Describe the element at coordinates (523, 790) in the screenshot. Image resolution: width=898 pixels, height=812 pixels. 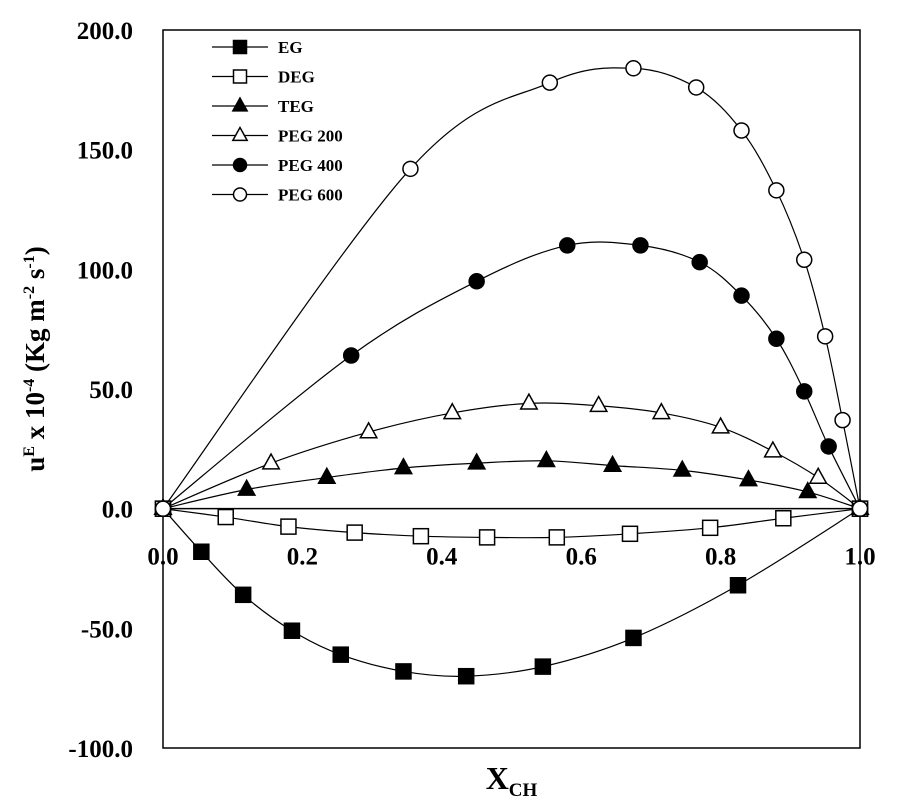
I see `x-axis-title-sub: CH` at that location.